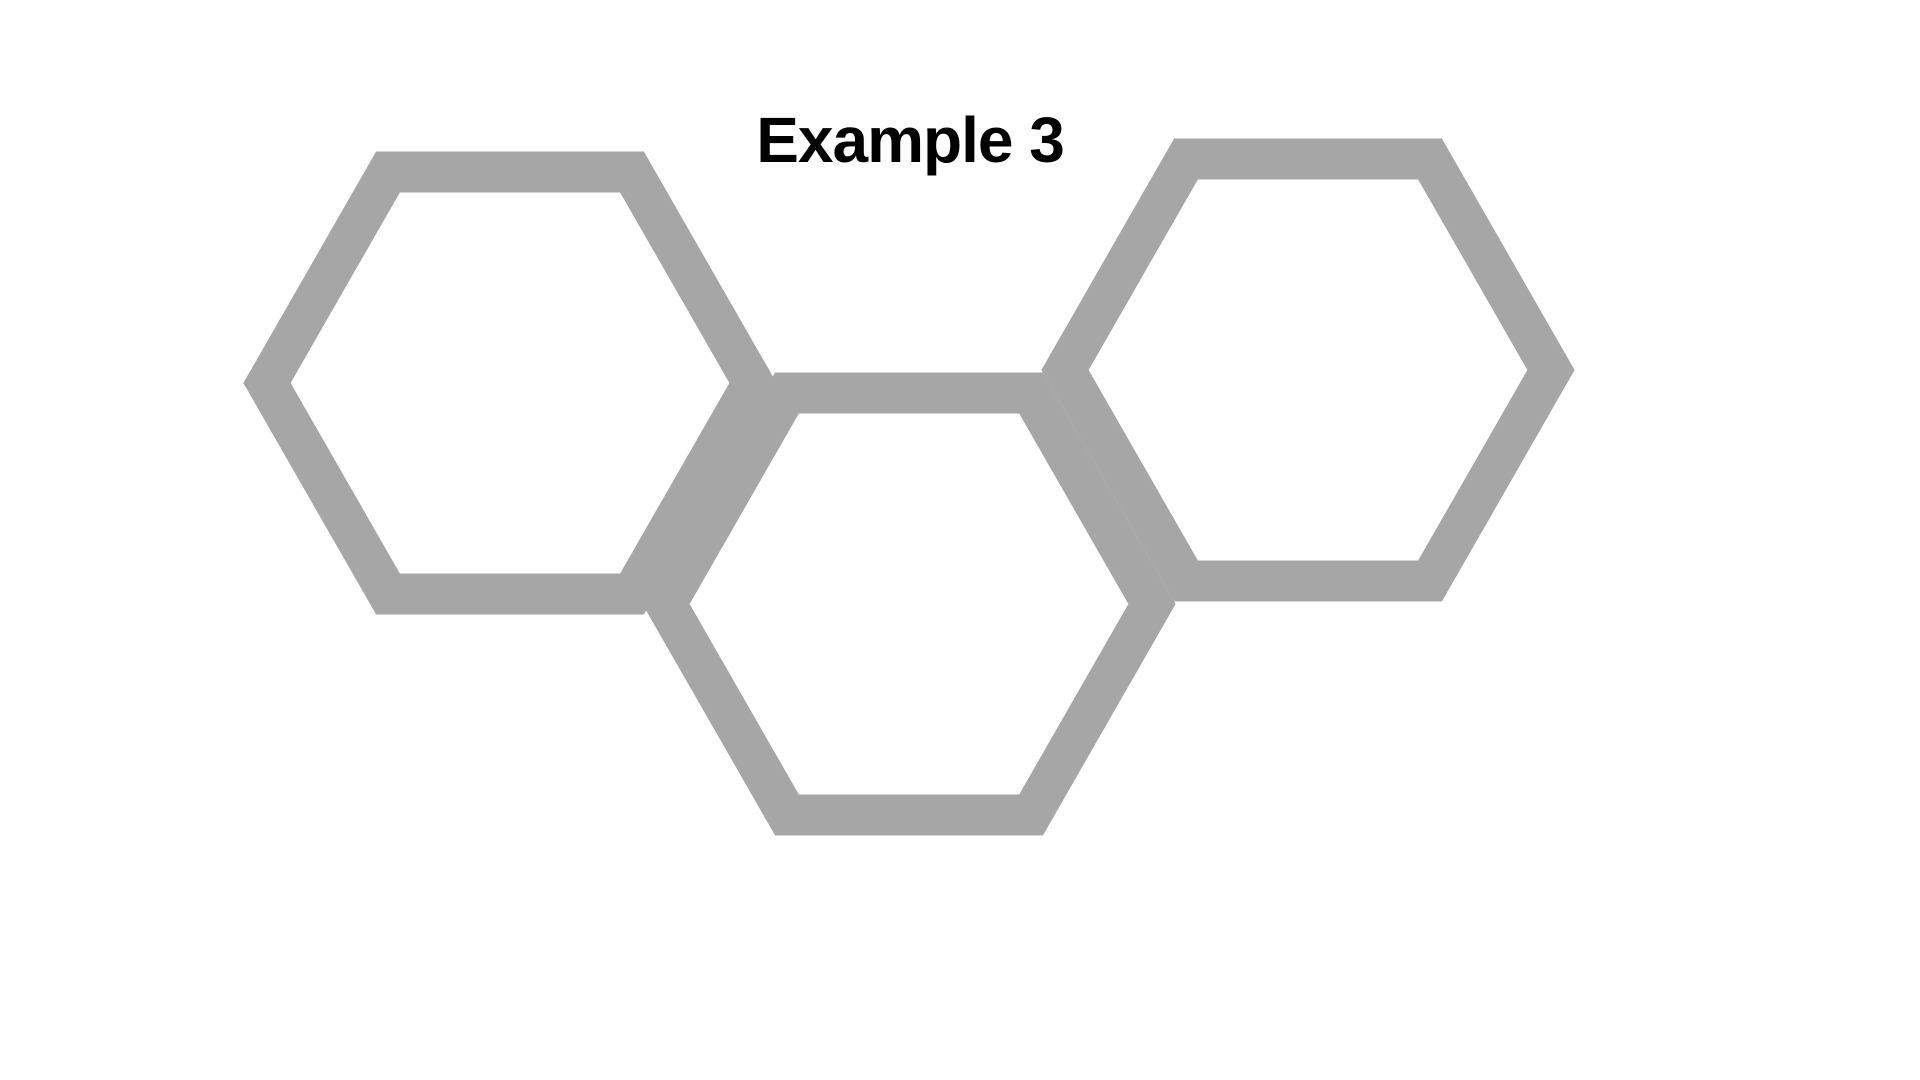 The height and width of the screenshot is (1080, 1920). Describe the element at coordinates (910, 140) in the screenshot. I see `slide-title: Example 3` at that location.